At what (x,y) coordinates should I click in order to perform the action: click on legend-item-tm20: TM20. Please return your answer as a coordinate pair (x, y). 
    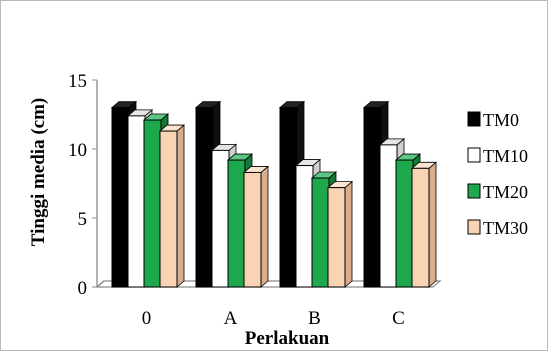
    Looking at the image, I should click on (497, 192).